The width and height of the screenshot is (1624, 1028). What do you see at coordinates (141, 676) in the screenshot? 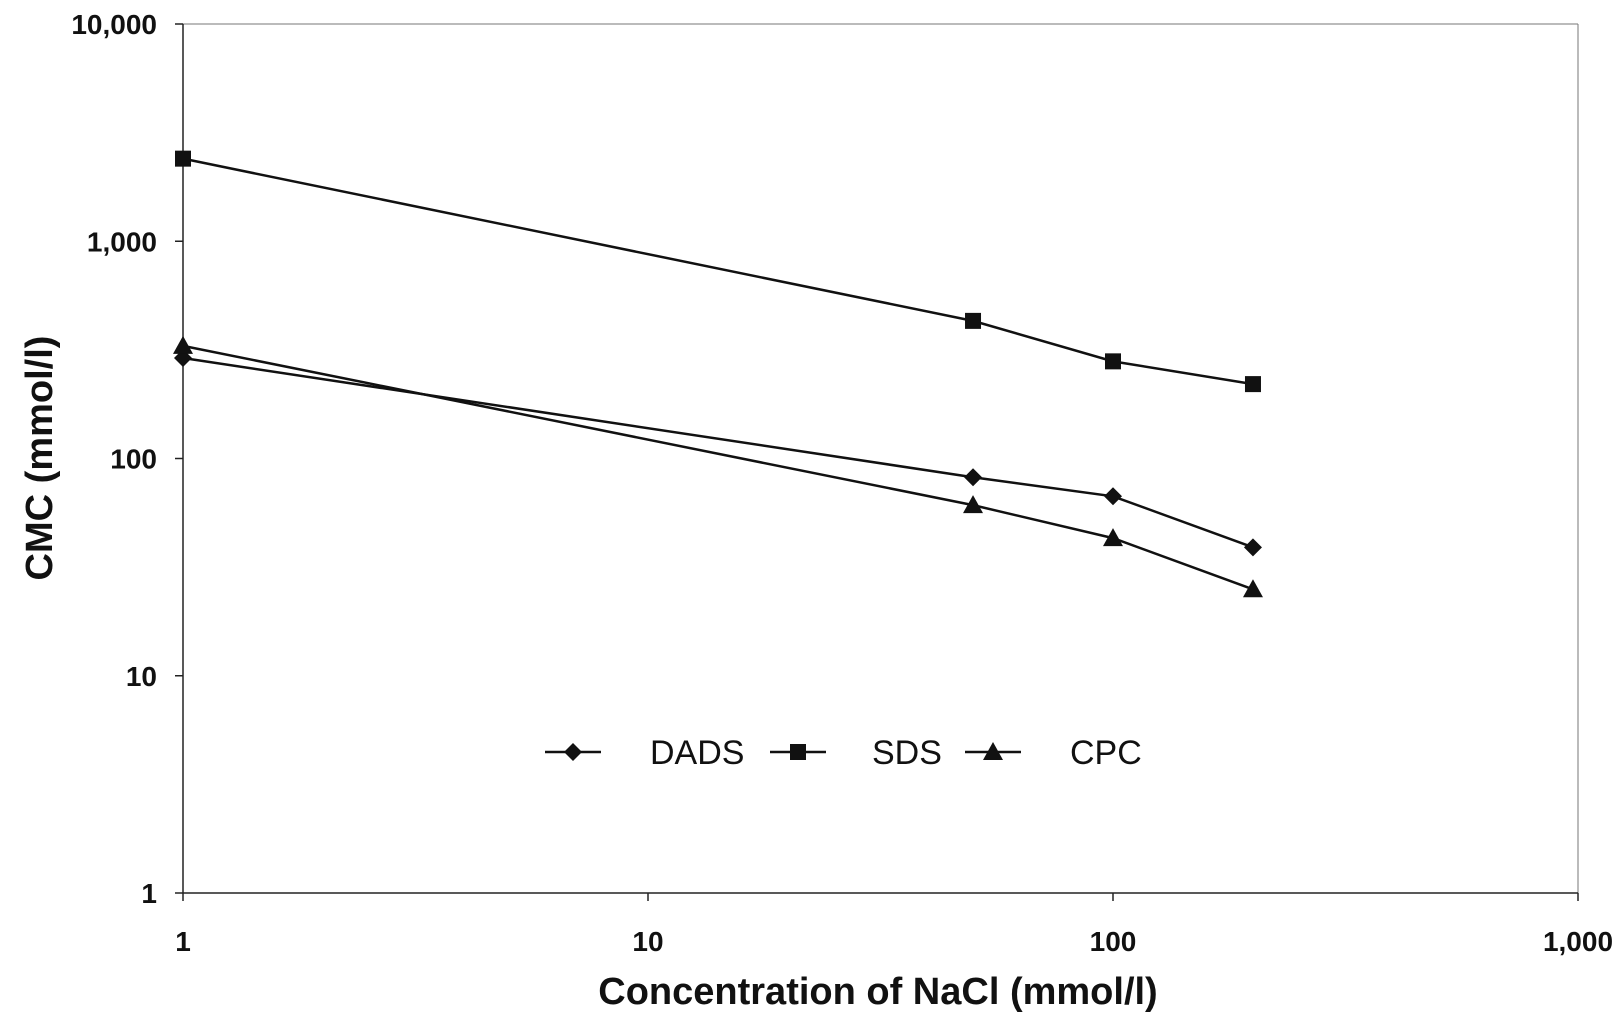
I see `y-tick-label: 10` at bounding box center [141, 676].